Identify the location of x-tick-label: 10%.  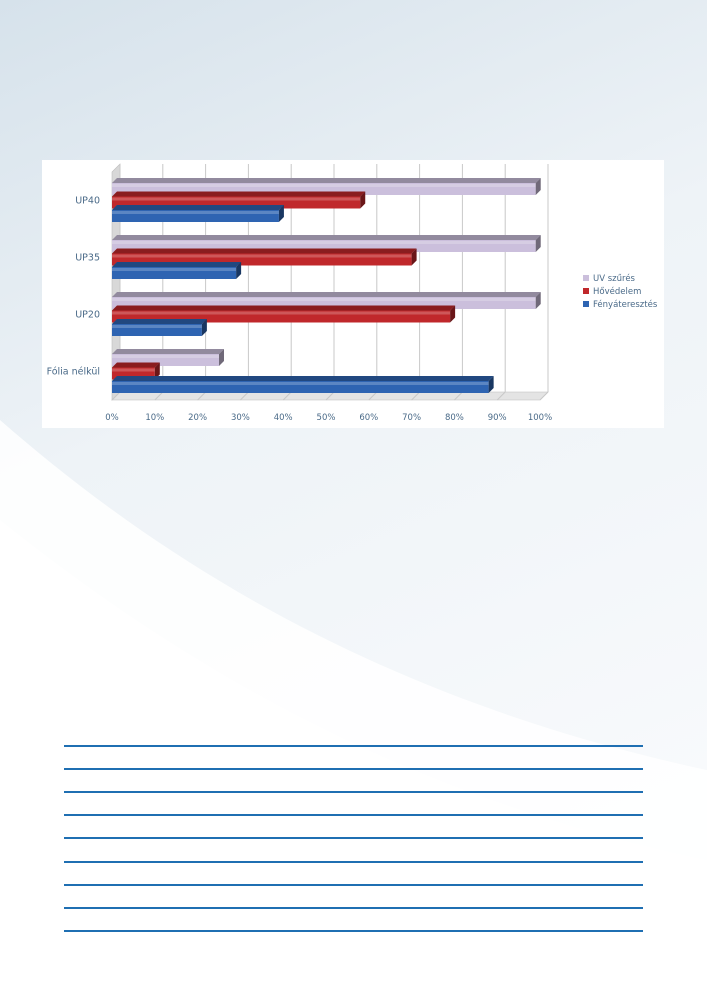
(154, 418).